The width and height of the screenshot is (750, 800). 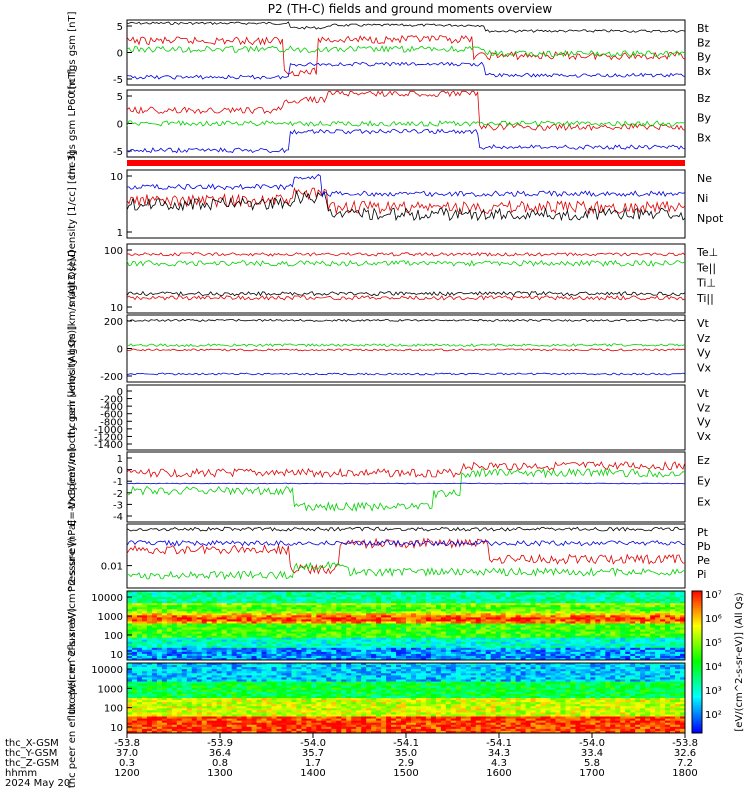 I want to click on series-Bz, so click(x=406, y=55).